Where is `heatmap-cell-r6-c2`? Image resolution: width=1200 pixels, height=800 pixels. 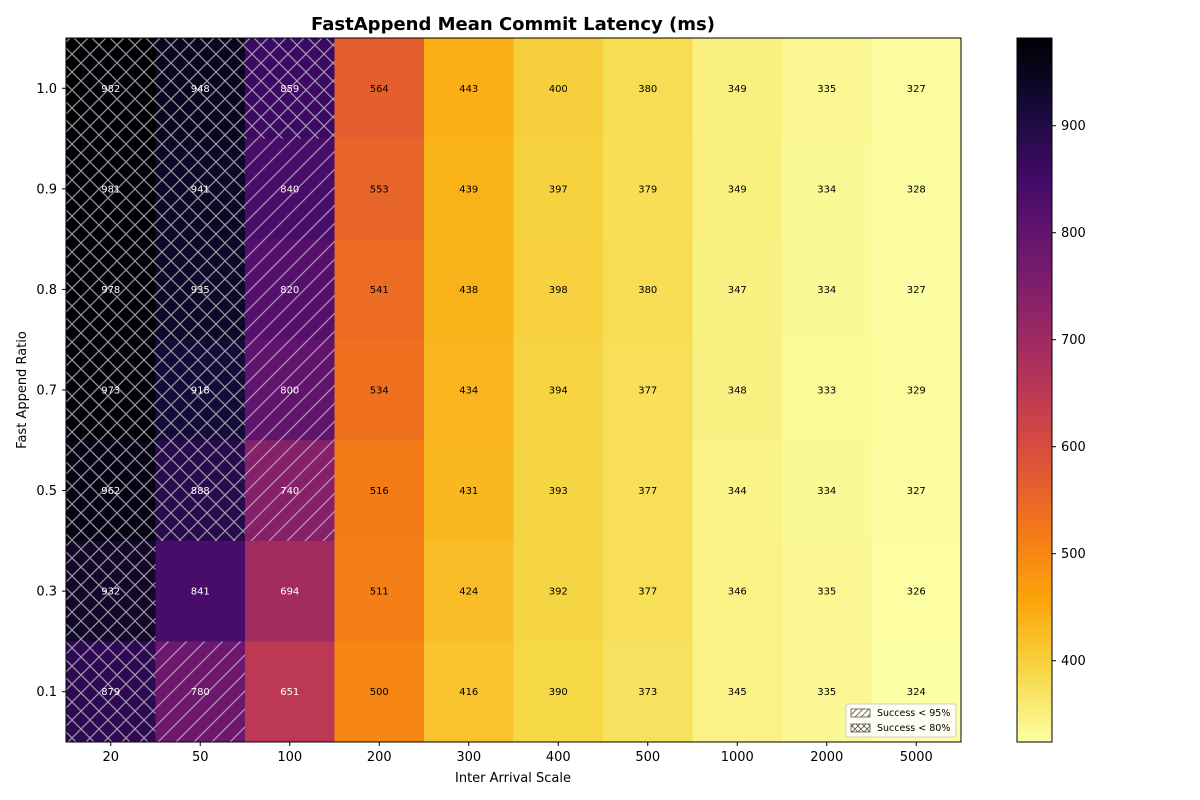 heatmap-cell-r6-c2 is located at coordinates (290, 692).